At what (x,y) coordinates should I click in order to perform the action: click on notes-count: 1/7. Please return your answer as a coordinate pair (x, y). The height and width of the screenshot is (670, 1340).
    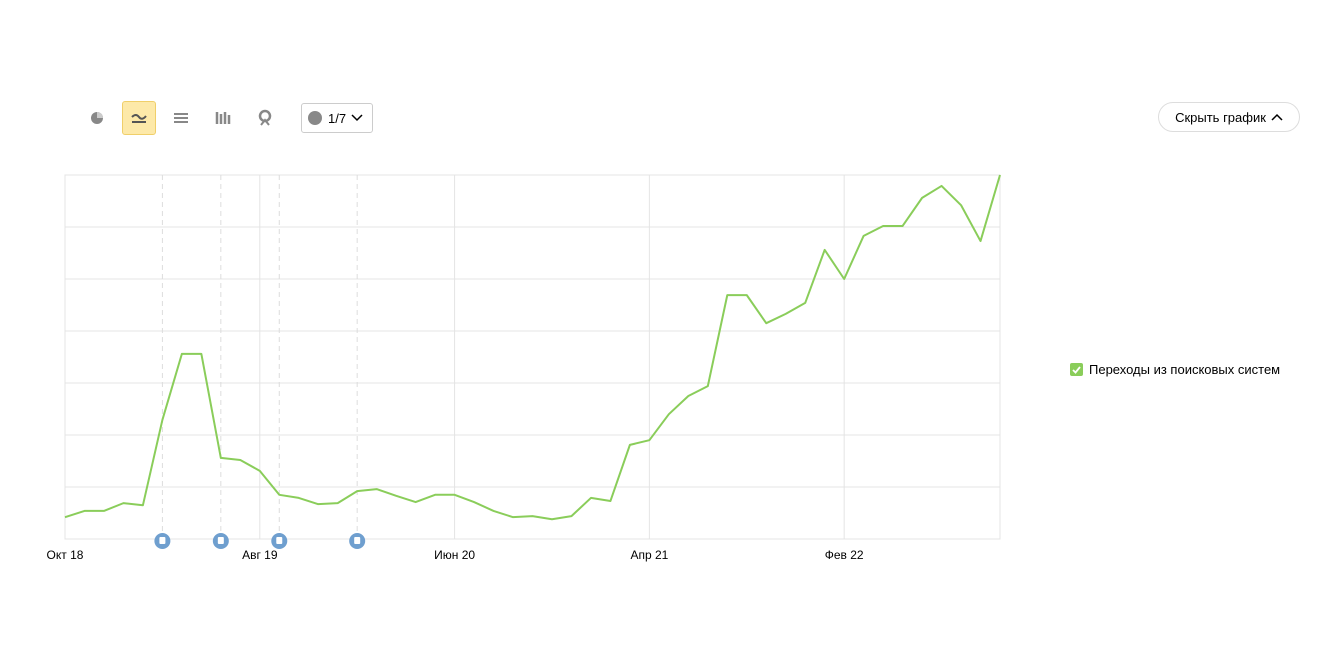
    Looking at the image, I should click on (337, 118).